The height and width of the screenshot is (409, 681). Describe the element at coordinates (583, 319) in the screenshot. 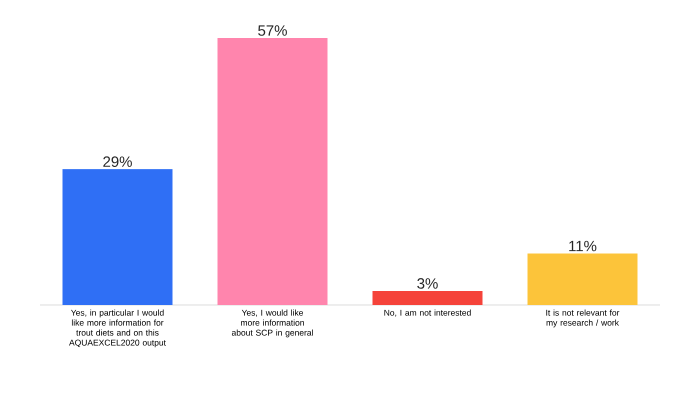

I see `x-tick-label: It is not relevant for my research / work` at that location.